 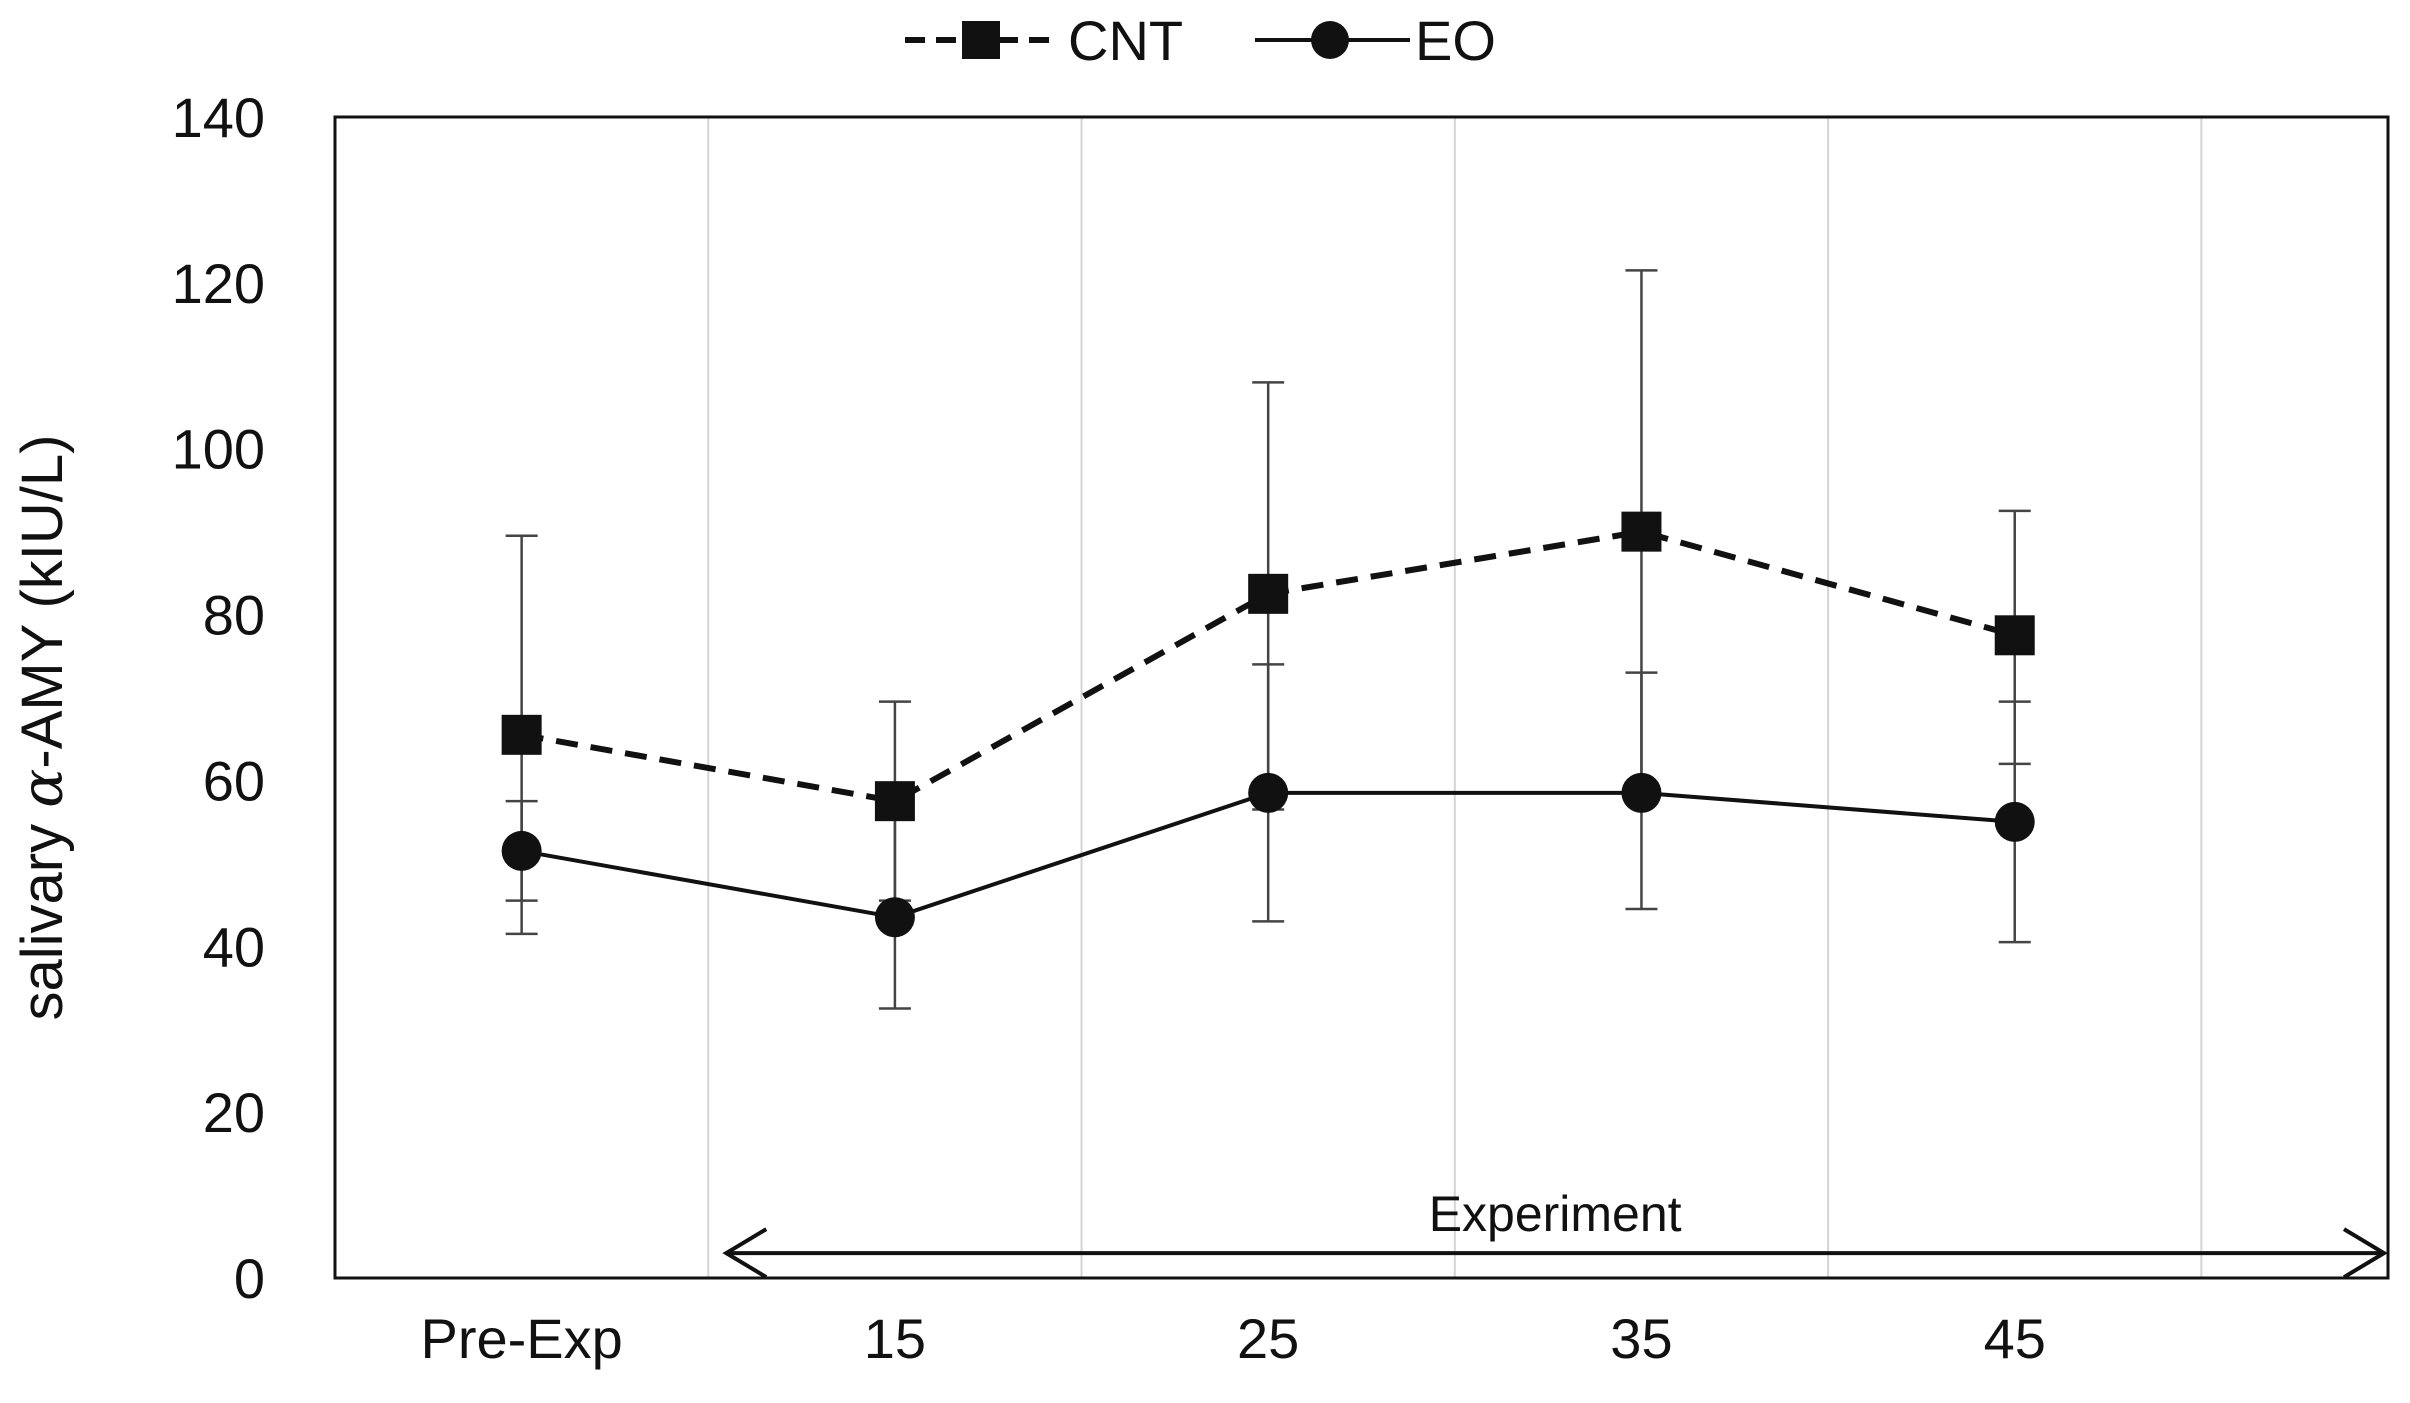 What do you see at coordinates (218, 283) in the screenshot?
I see `y-tick-label: 120` at bounding box center [218, 283].